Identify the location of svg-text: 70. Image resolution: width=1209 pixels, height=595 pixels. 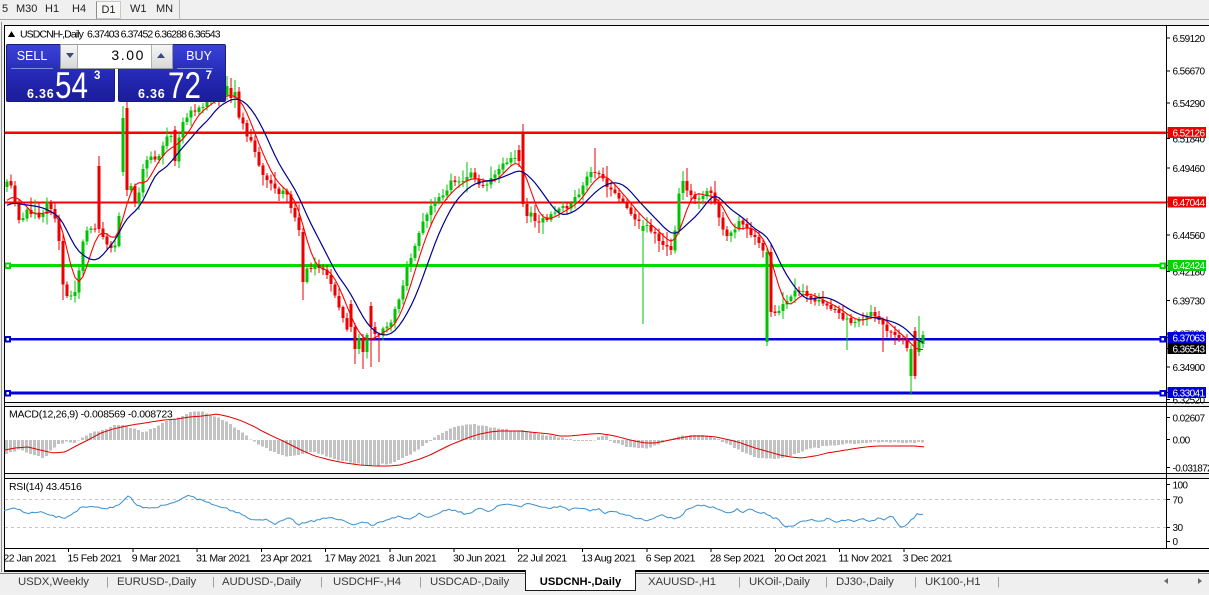
(1178, 501).